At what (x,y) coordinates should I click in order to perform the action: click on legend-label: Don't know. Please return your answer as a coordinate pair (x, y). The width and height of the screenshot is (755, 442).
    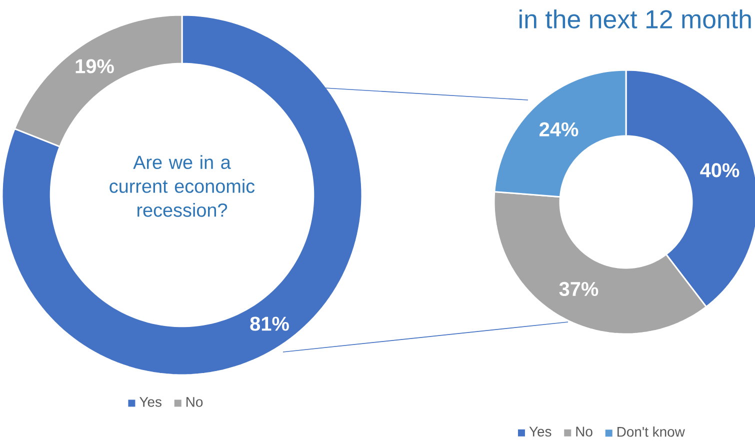
    Looking at the image, I should click on (651, 431).